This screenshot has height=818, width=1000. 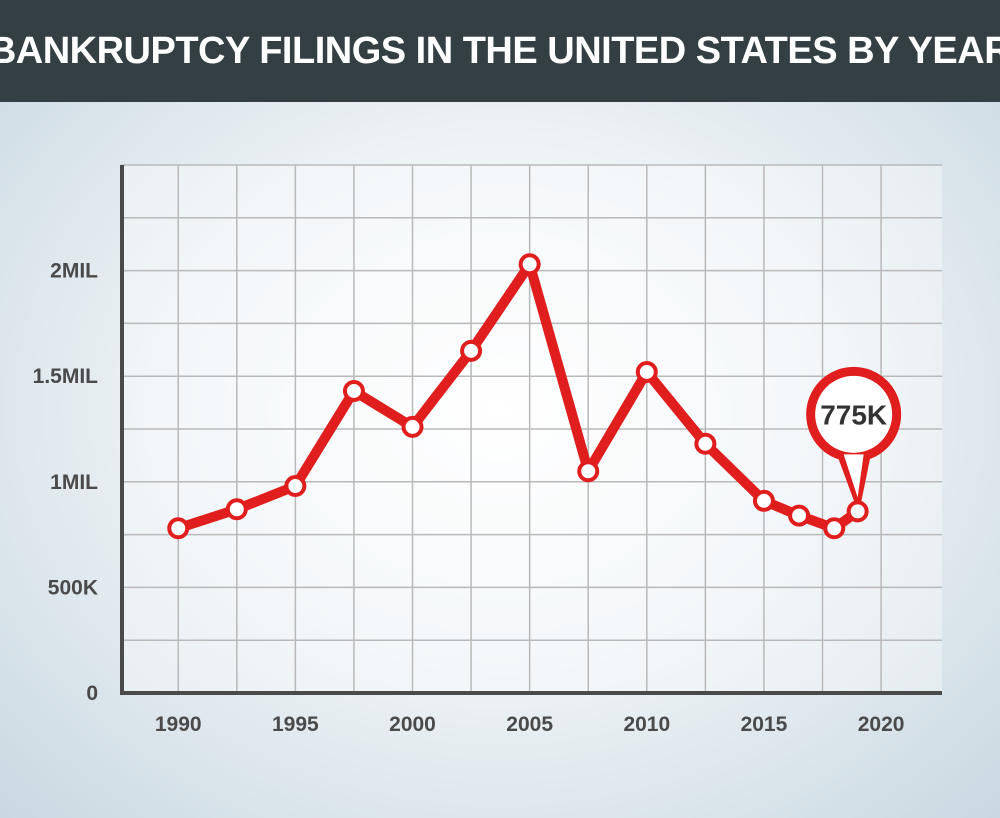 What do you see at coordinates (412, 724) in the screenshot?
I see `x-tick-label: 2000` at bounding box center [412, 724].